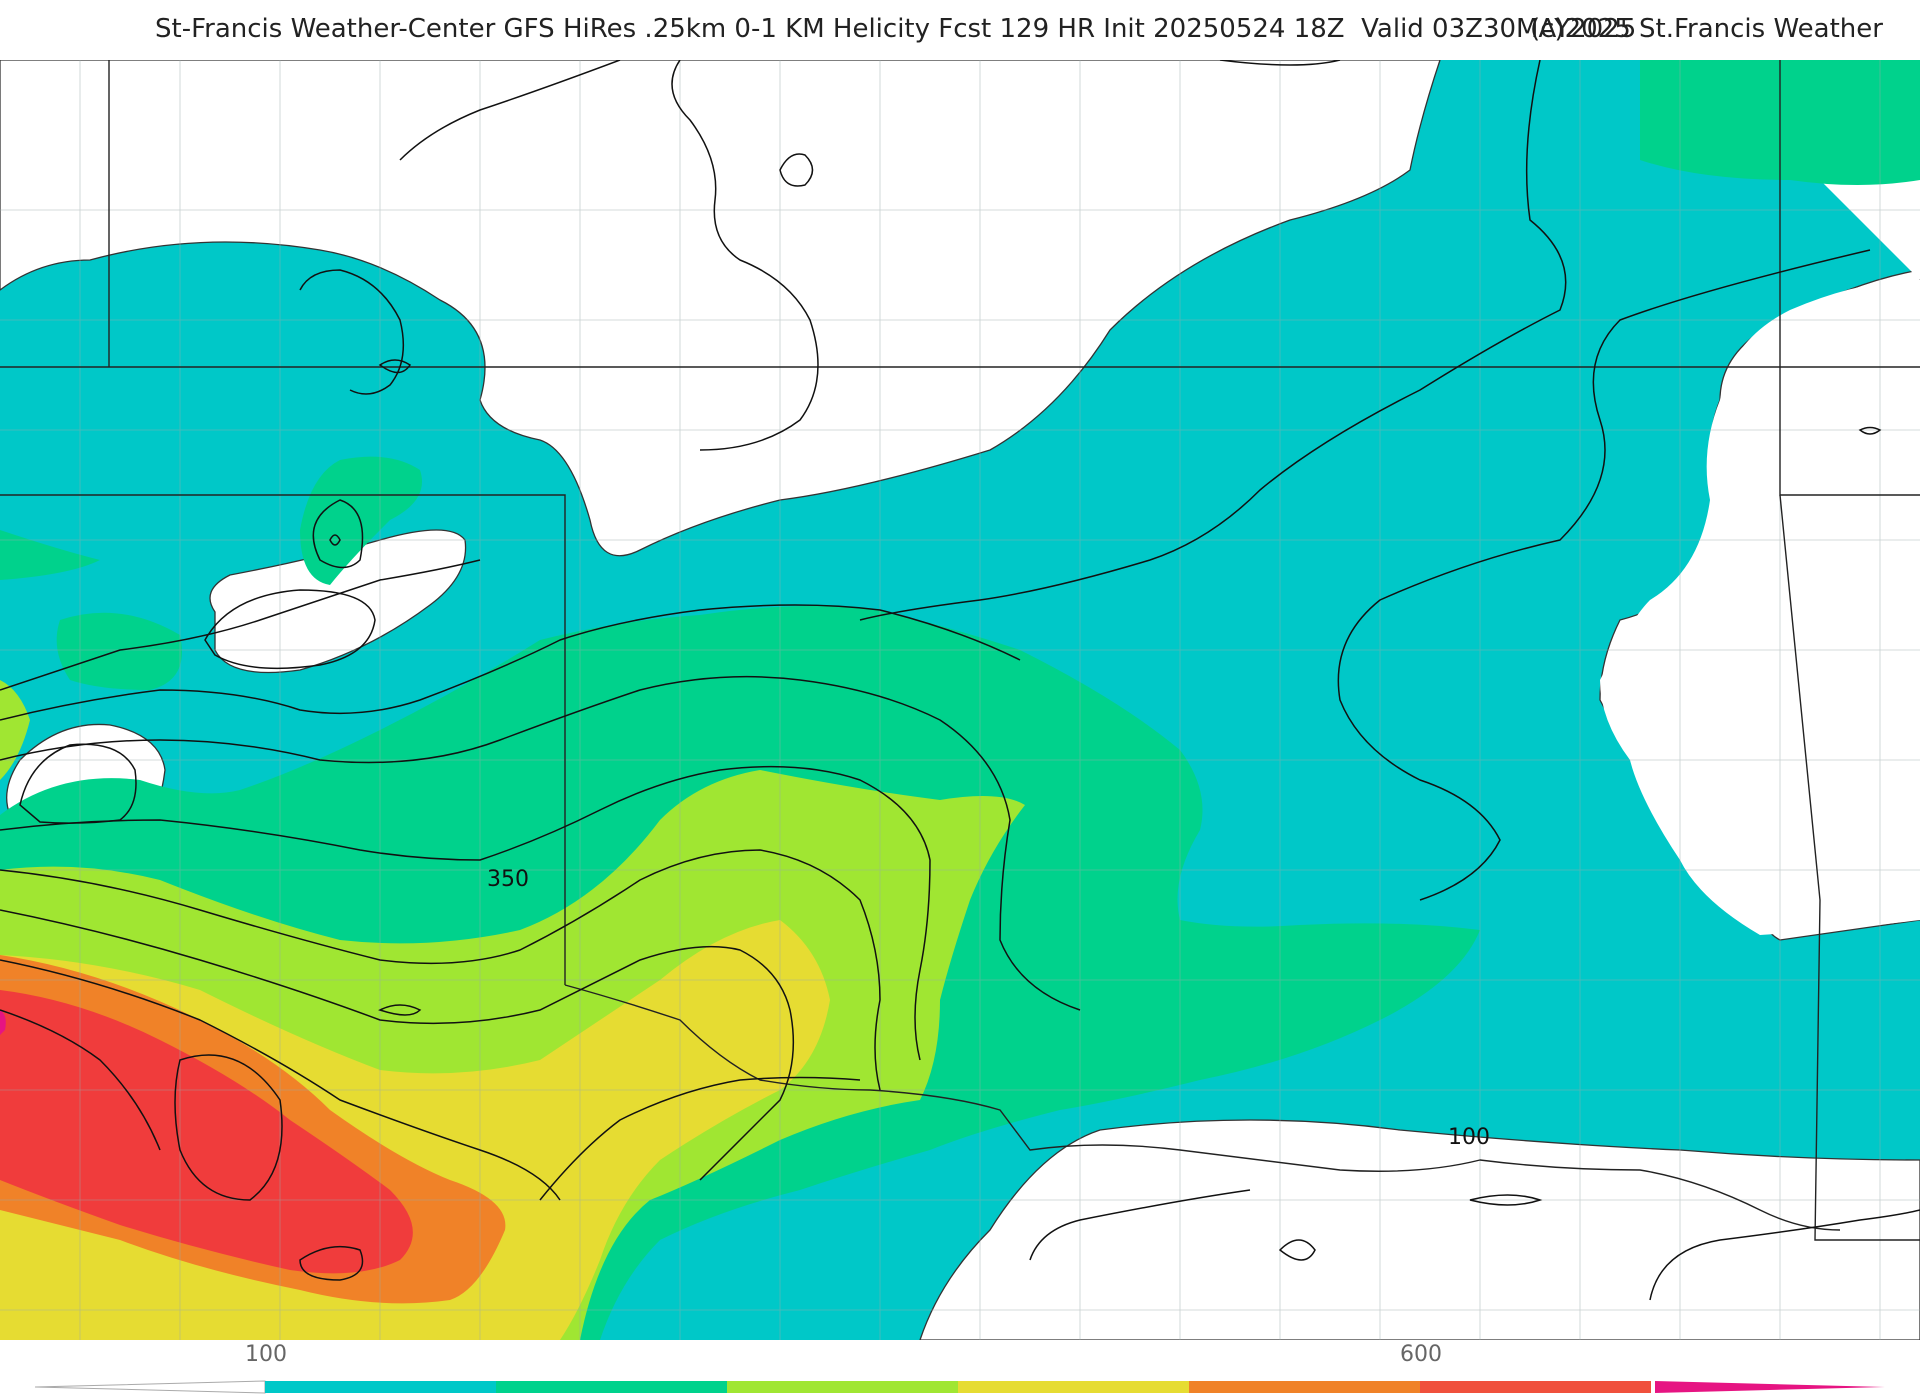 The height and width of the screenshot is (1400, 1920). Describe the element at coordinates (1469, 1137) in the screenshot. I see `contour-label-100: 100` at that location.